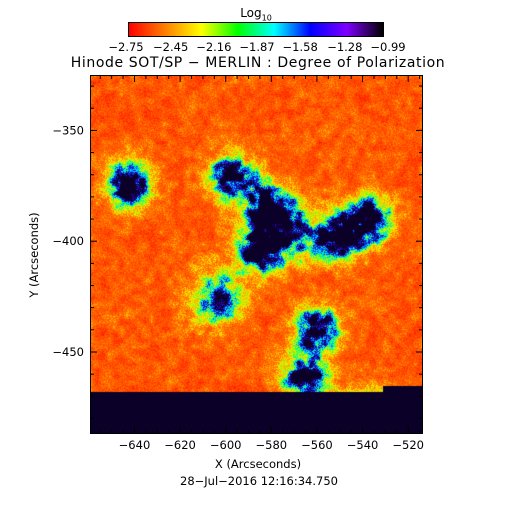  What do you see at coordinates (135, 445) in the screenshot?
I see `x-tick-label: −640` at bounding box center [135, 445].